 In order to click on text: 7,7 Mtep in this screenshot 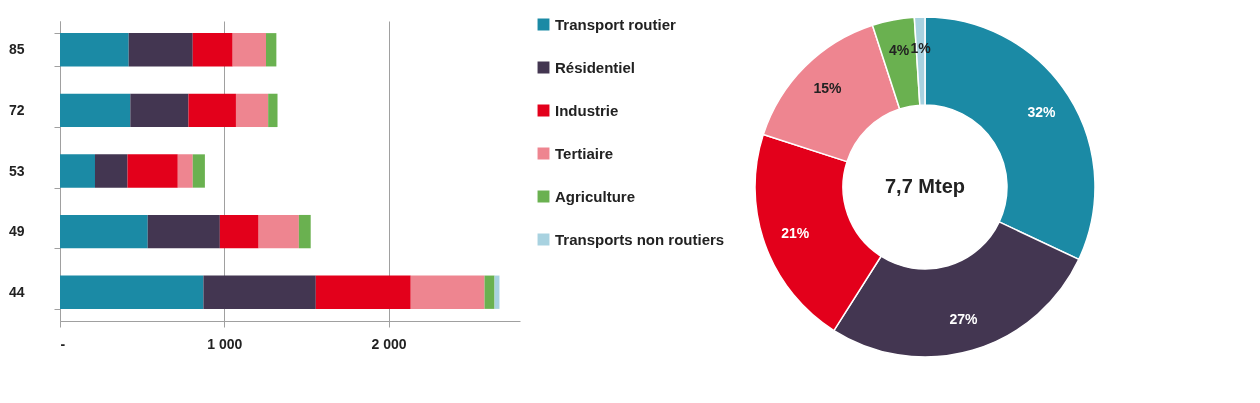, I will do `click(925, 186)`.